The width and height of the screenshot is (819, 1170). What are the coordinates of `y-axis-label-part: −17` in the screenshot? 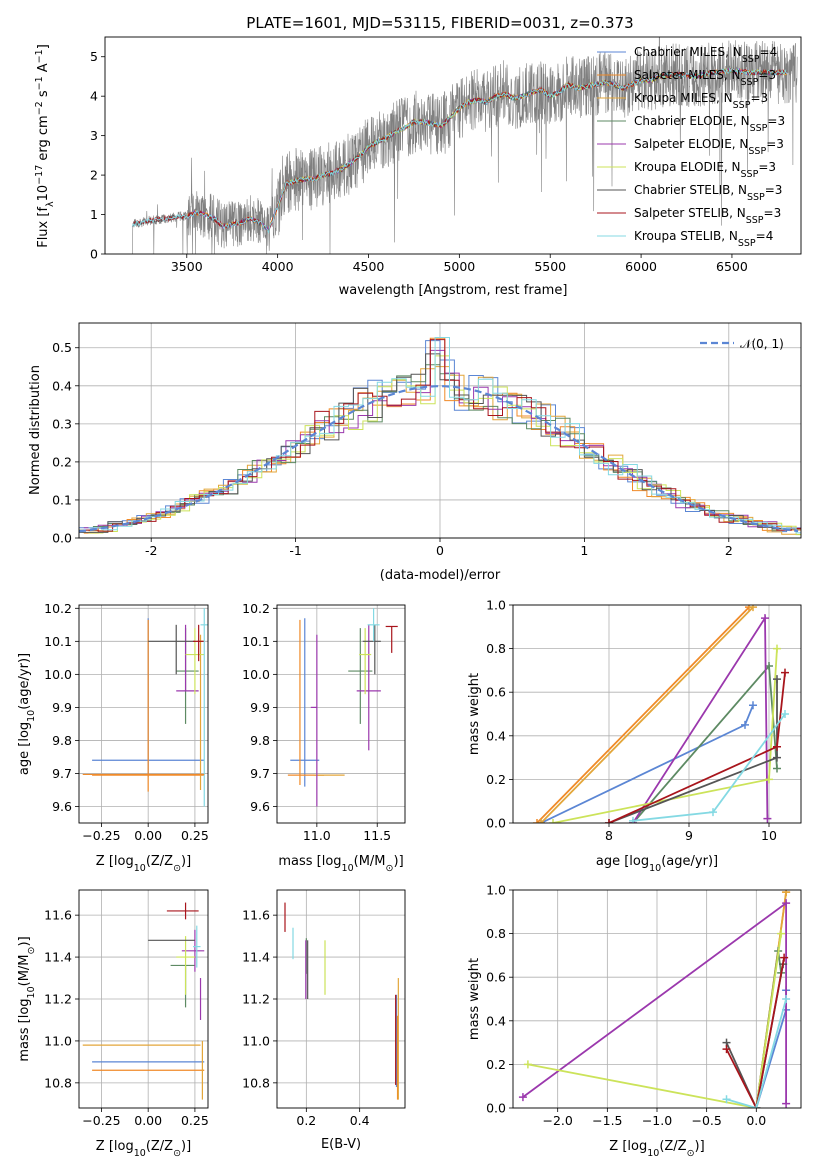 It's located at (39, 175).